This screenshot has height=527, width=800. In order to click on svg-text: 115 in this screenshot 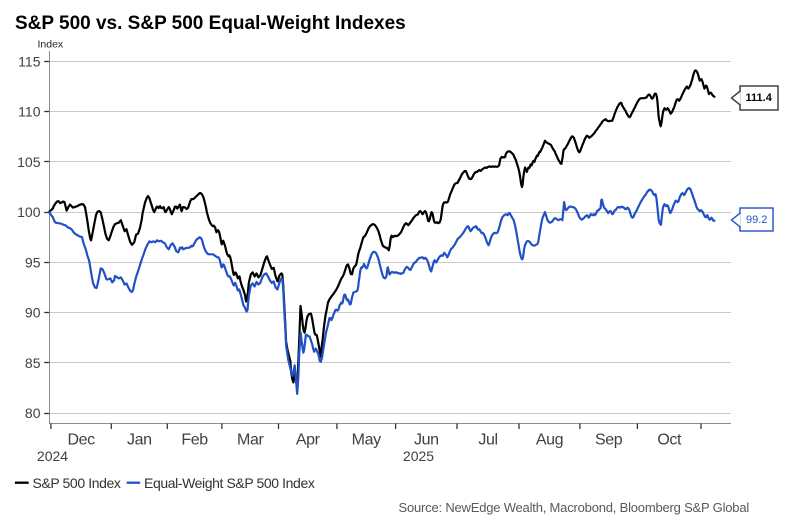, I will do `click(29, 62)`.